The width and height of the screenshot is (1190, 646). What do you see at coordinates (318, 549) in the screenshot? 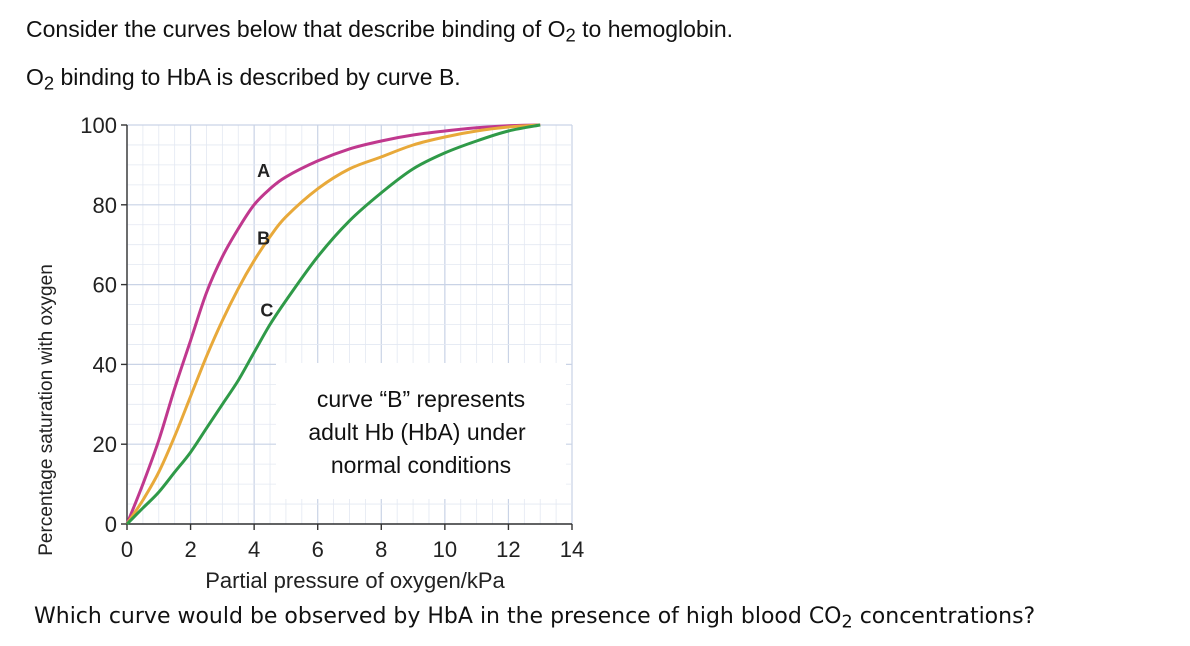
I see `x-tick-label: 6` at bounding box center [318, 549].